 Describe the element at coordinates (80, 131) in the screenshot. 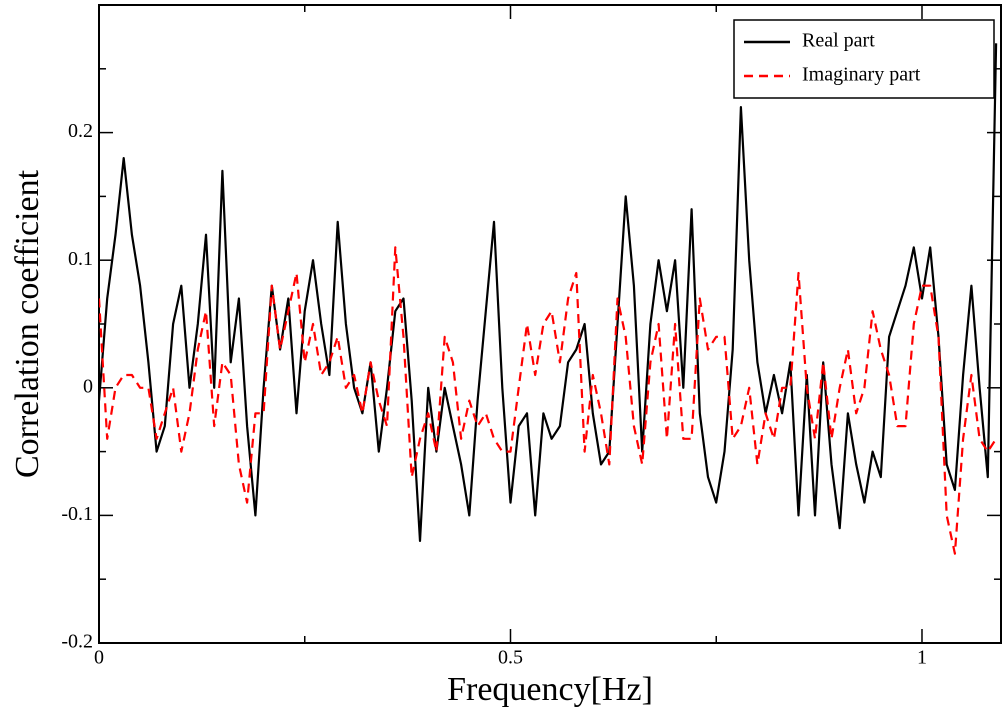

I see `y-tick-label: 0.2` at that location.